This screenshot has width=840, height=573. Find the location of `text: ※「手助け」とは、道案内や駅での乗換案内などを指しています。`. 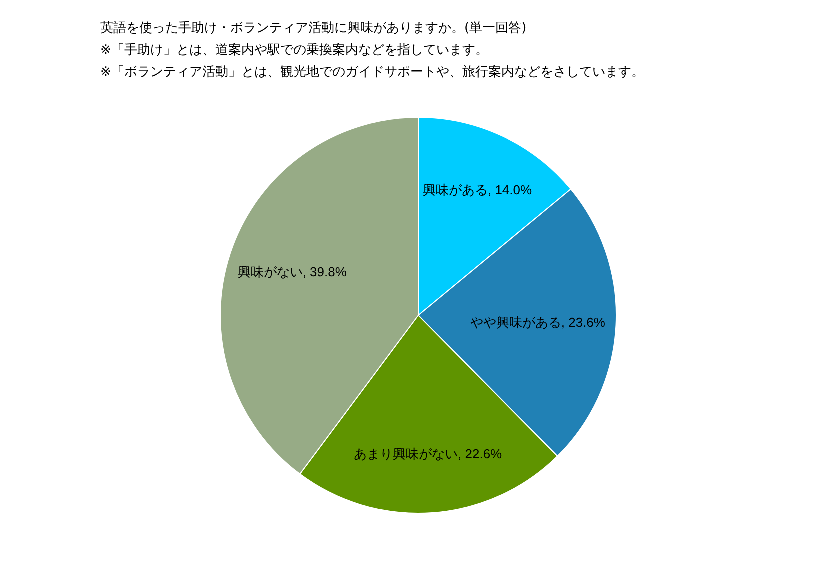

text: ※「手助け」とは、道案内や駅での乗換案内などを指しています。 is located at coordinates (294, 50).